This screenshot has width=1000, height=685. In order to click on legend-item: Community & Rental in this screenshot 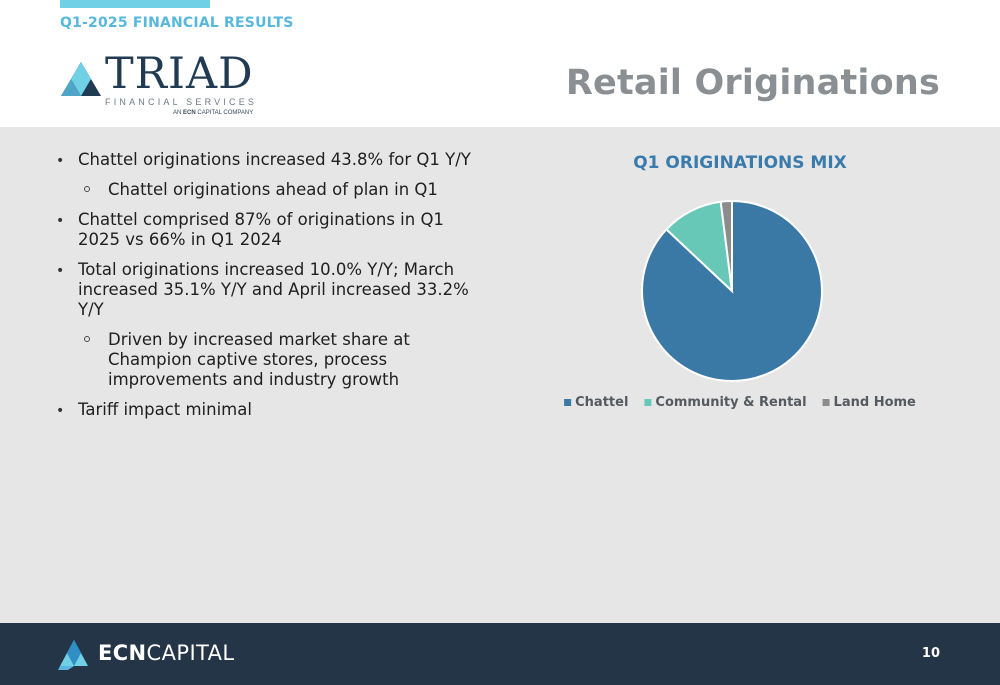, I will do `click(725, 402)`.